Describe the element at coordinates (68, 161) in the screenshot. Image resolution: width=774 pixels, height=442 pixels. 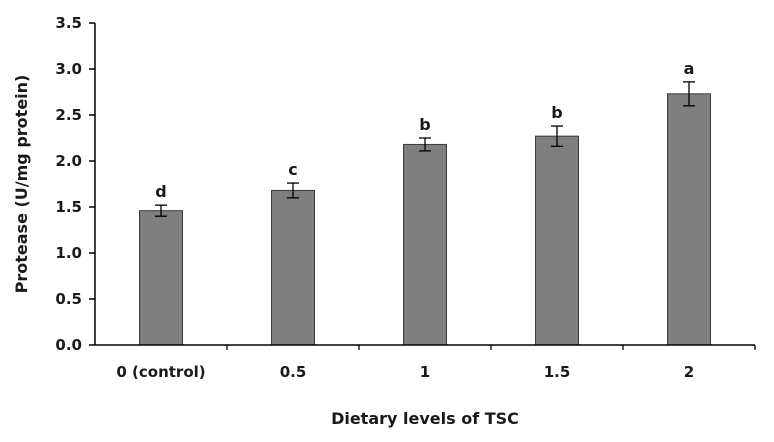
I see `y-tick-label: 2.0` at that location.